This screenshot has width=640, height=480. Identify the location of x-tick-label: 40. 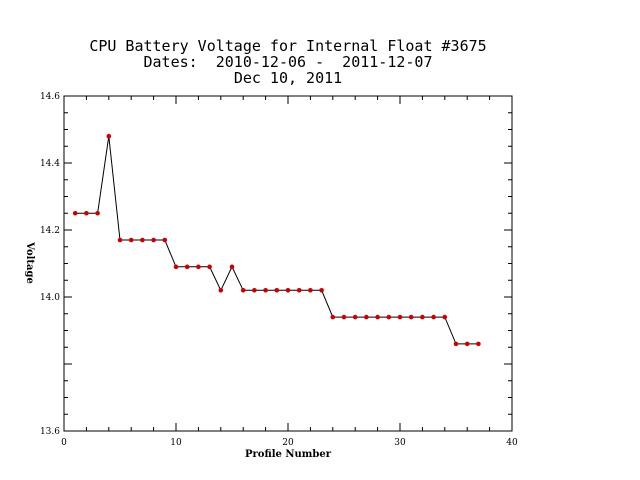
(512, 443).